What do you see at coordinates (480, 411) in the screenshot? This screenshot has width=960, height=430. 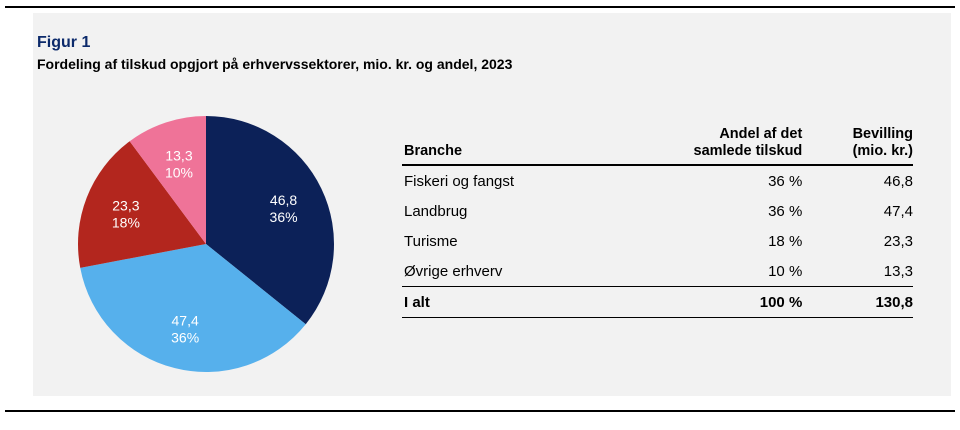 I see `bottom-rule` at bounding box center [480, 411].